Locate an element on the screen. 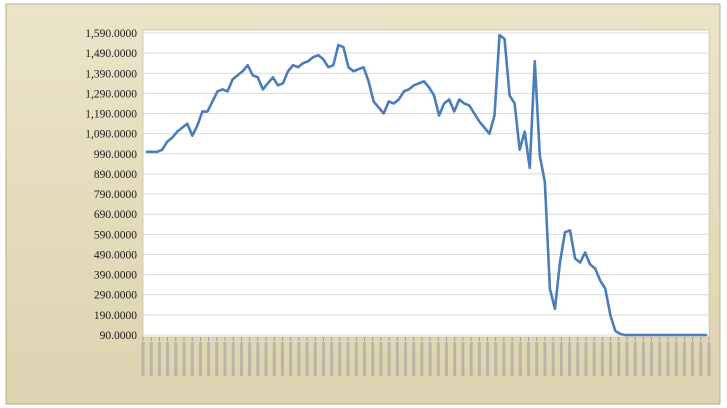 This screenshot has width=727, height=408. x-axis-ticks is located at coordinates (426, 356).